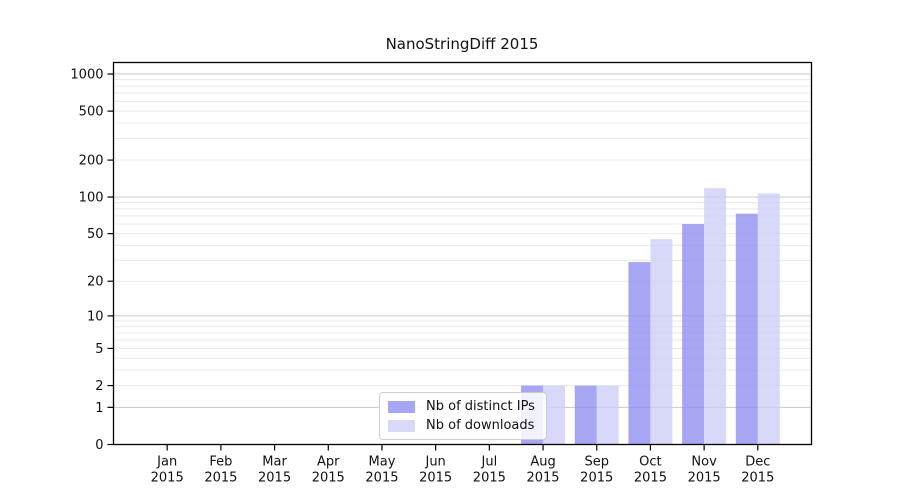  What do you see at coordinates (650, 462) in the screenshot?
I see `x-tick-label-month: Oct` at bounding box center [650, 462].